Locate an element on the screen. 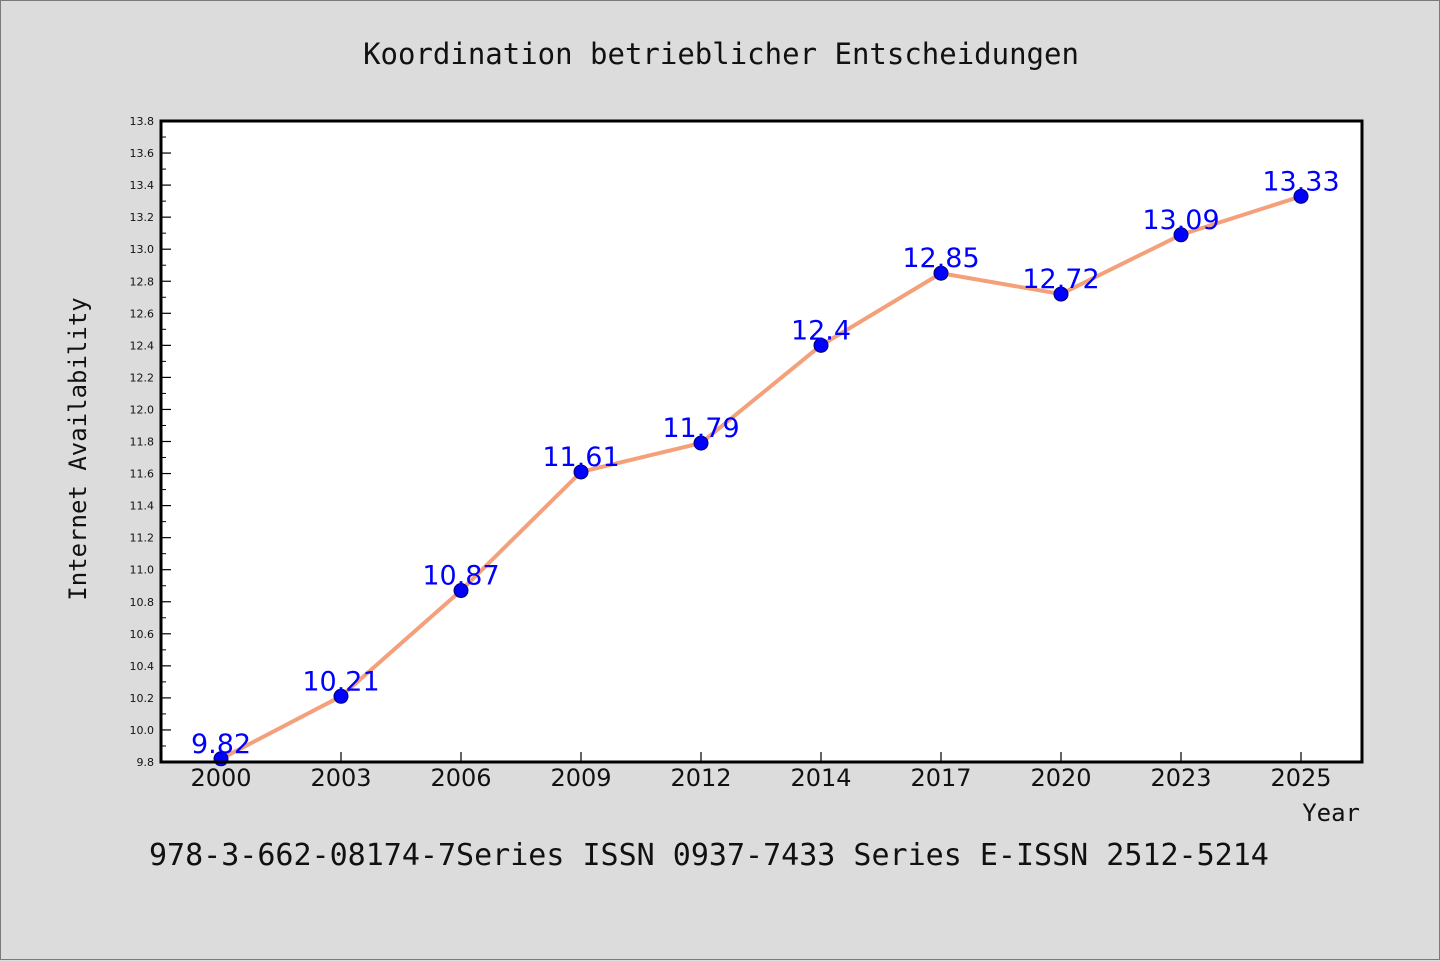 The height and width of the screenshot is (961, 1440). data-label: 11.79 is located at coordinates (700, 428).